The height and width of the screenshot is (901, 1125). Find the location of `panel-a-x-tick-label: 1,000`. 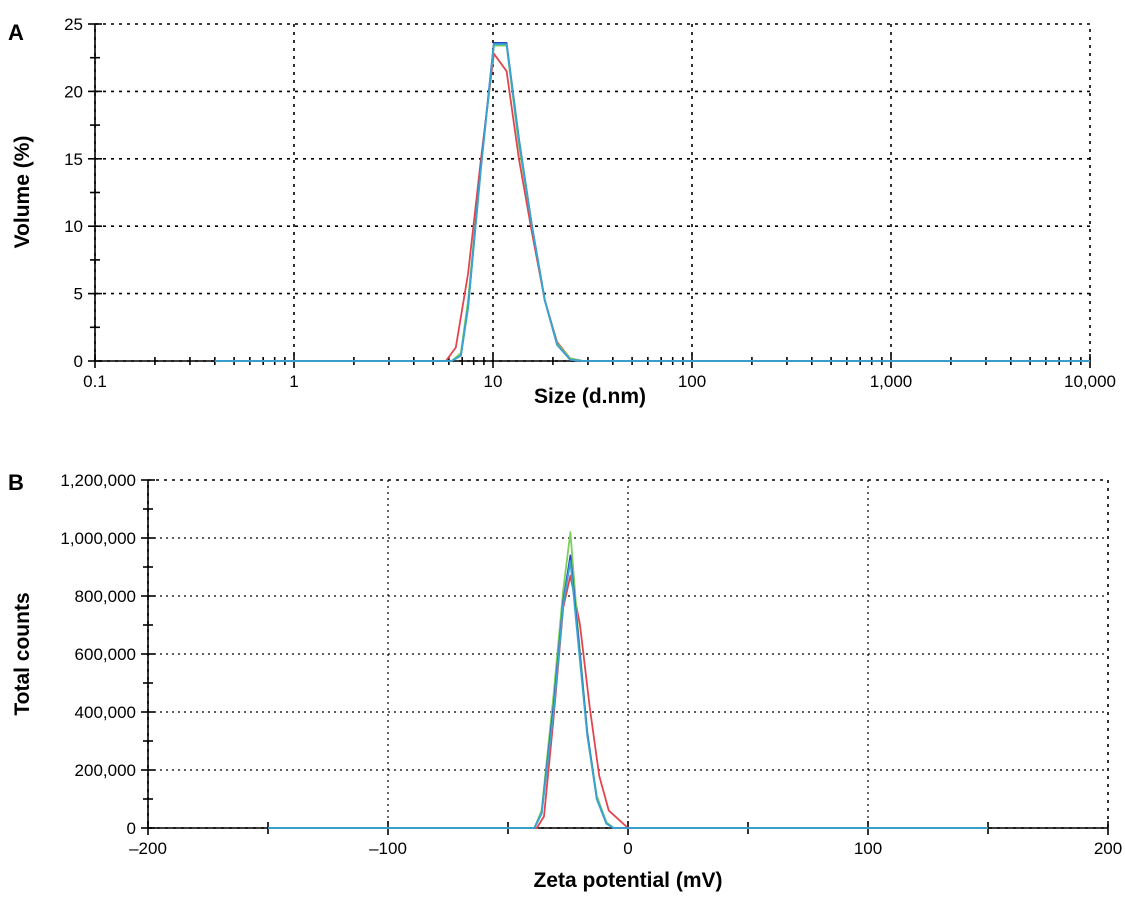

panel-a-x-tick-label: 1,000 is located at coordinates (891, 381).